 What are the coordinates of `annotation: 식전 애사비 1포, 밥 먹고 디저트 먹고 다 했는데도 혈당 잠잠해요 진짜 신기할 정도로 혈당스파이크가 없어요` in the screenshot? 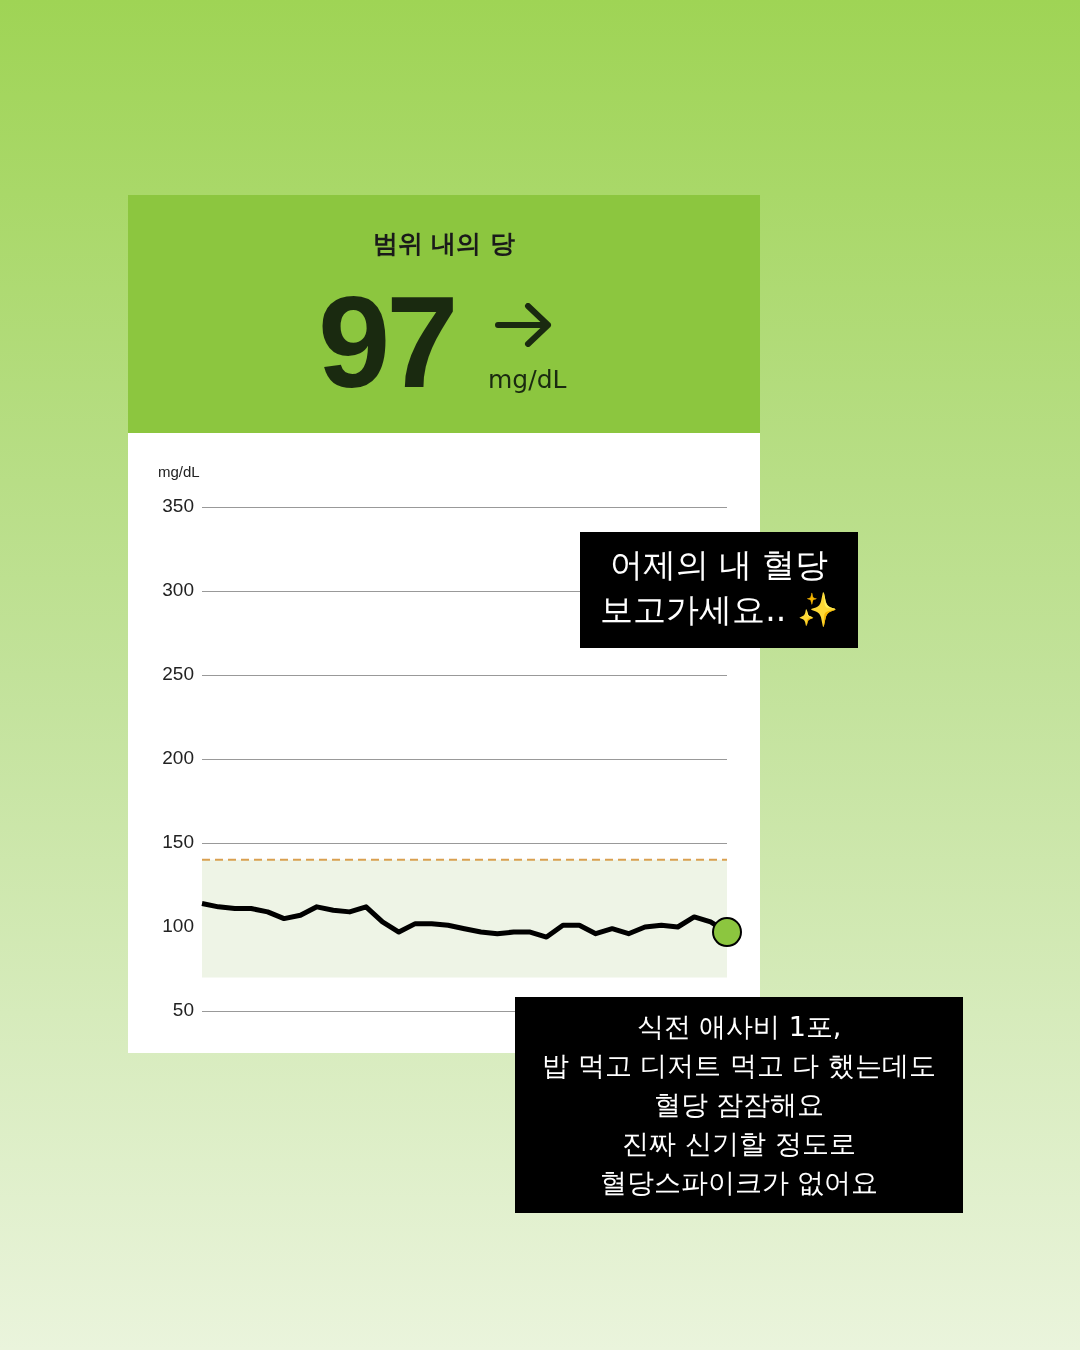 It's located at (739, 1105).